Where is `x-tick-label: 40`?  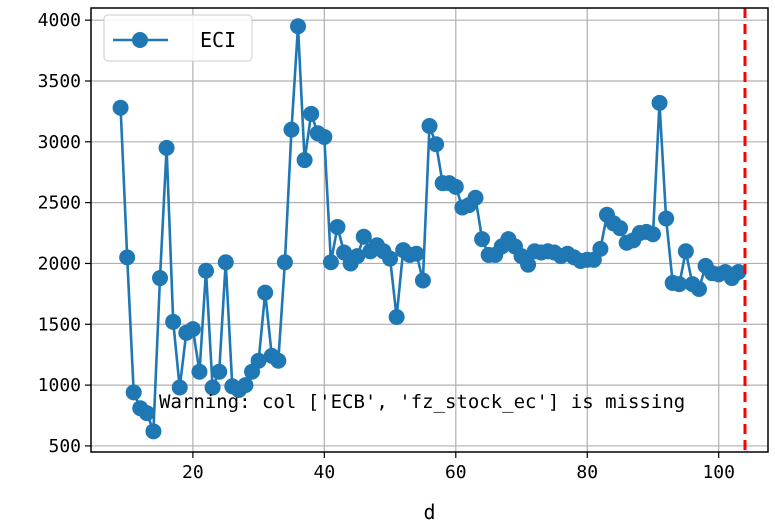
x-tick-label: 40 is located at coordinates (324, 472).